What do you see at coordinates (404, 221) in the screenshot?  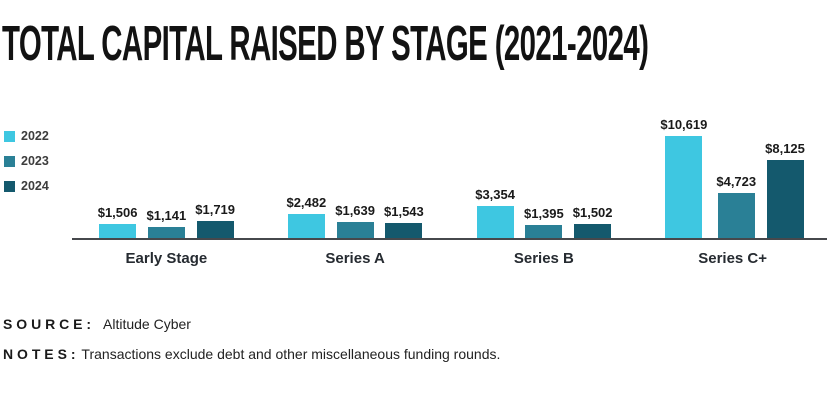 I see `bar-column: $1,543` at bounding box center [404, 221].